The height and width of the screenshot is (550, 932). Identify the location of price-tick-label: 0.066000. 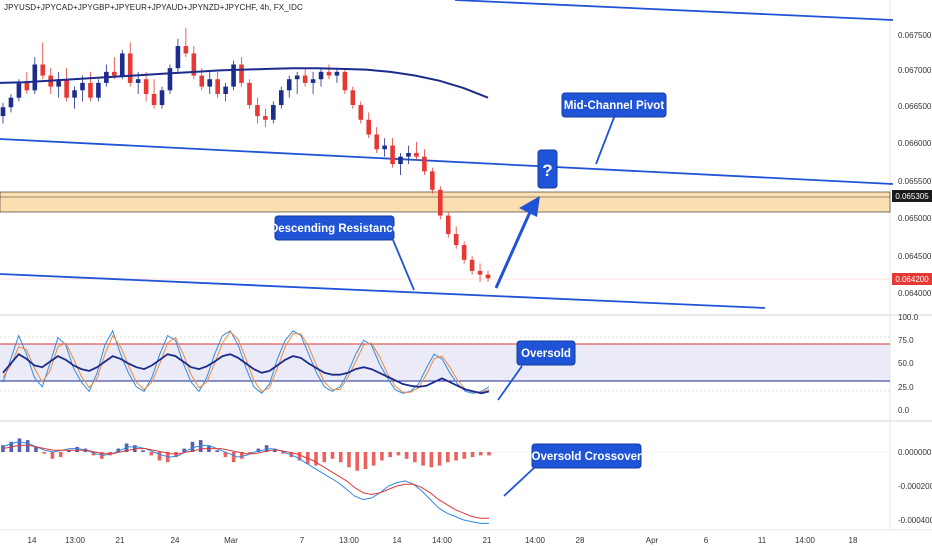
(915, 143).